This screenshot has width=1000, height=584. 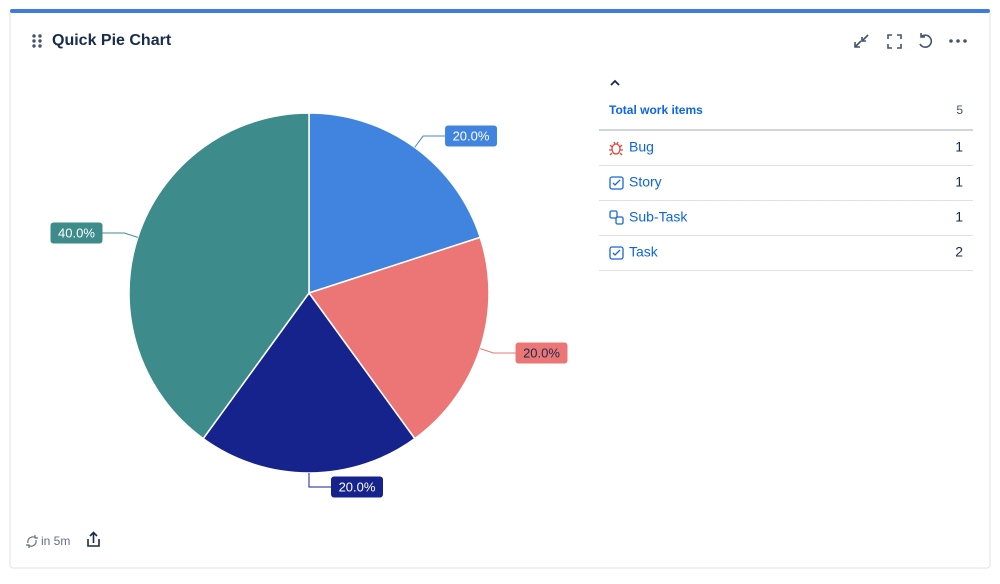 I want to click on task-icon, so click(x=616, y=253).